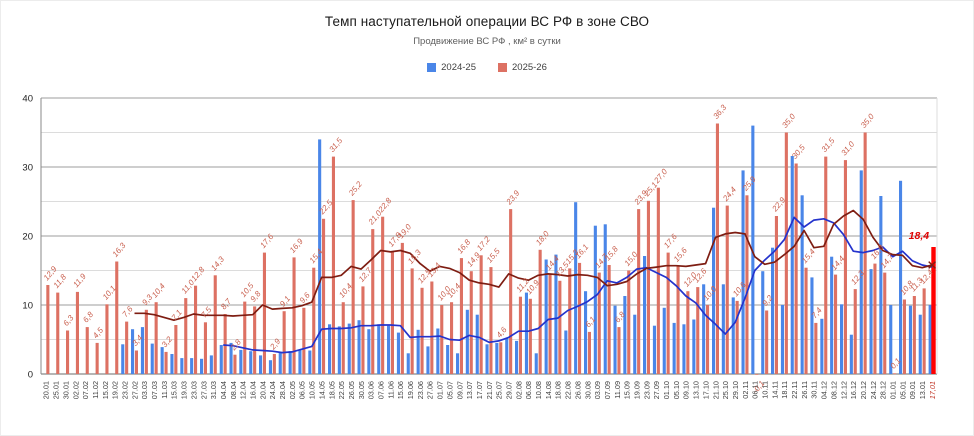 Image resolution: width=974 pixels, height=436 pixels. I want to click on svg-text: 20.01, so click(46, 390).